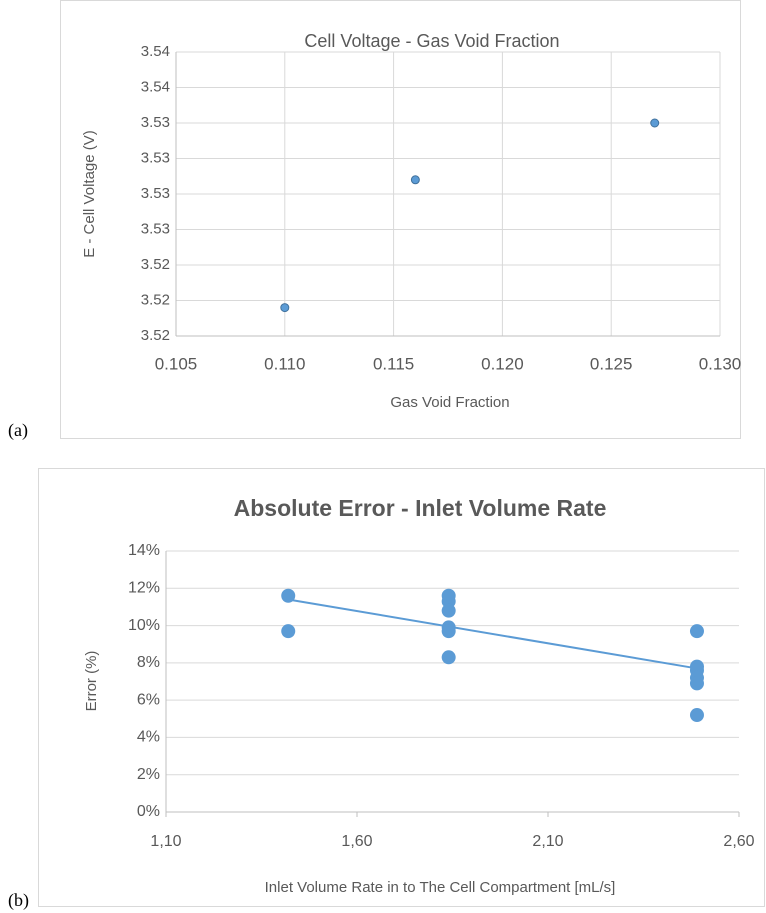  What do you see at coordinates (493, 634) in the screenshot?
I see `trendline` at bounding box center [493, 634].